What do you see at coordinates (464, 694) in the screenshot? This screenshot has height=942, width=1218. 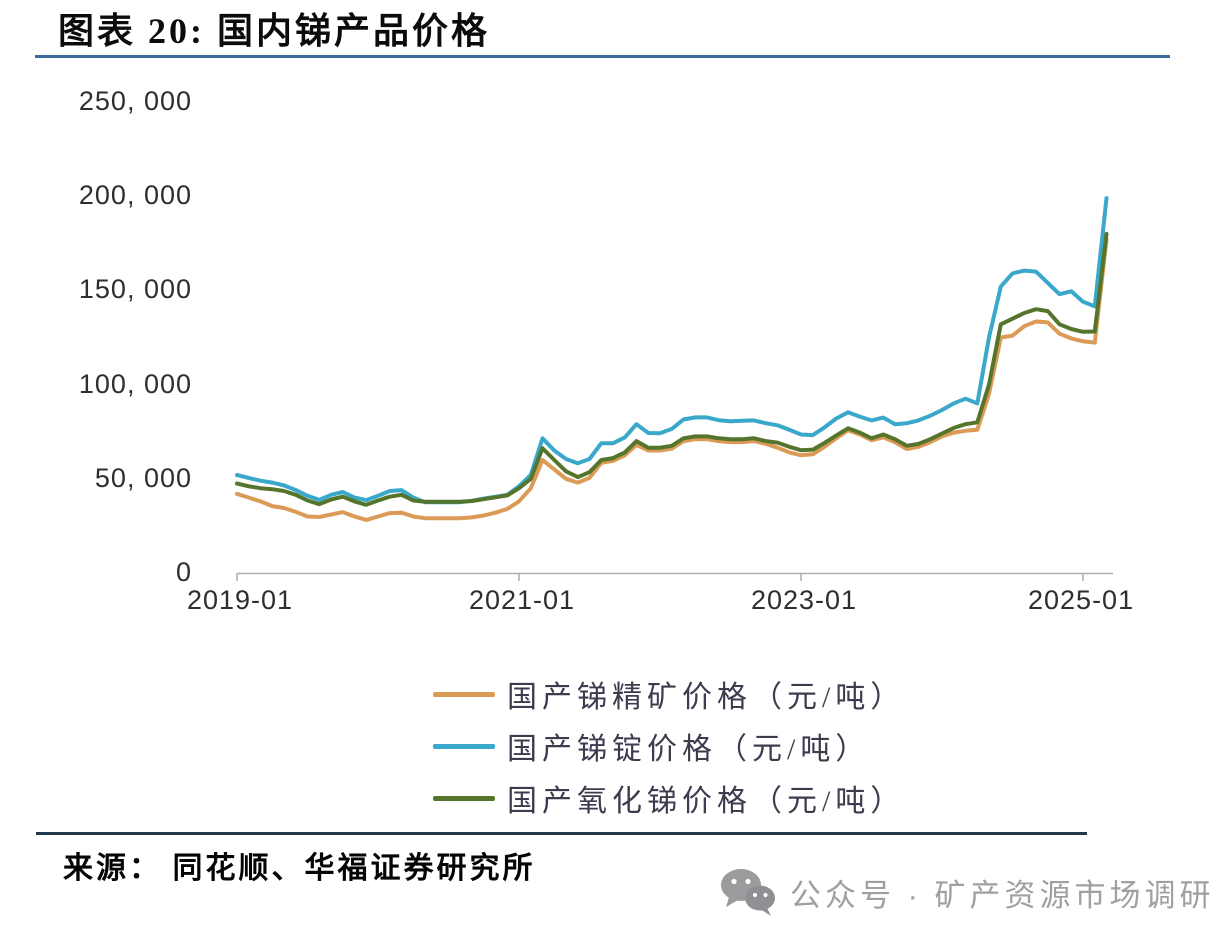 I see `legend-swatch-concentrate` at bounding box center [464, 694].